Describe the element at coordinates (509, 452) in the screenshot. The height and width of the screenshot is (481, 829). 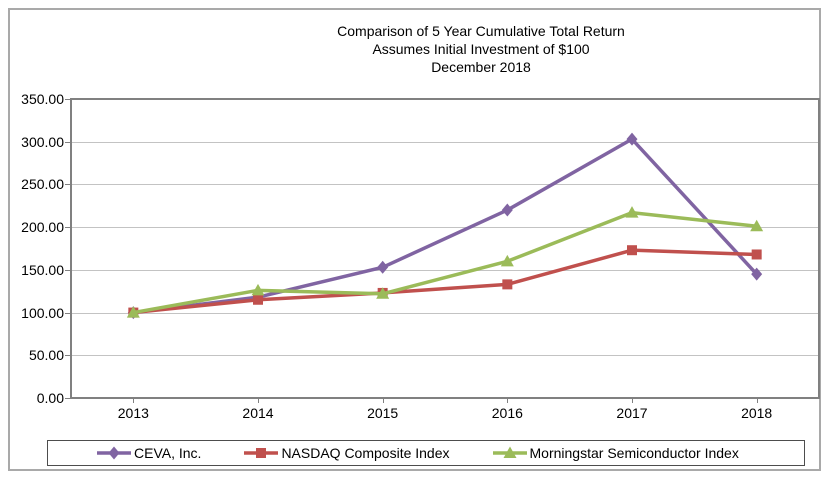
I see `triangle-marker-icon` at that location.